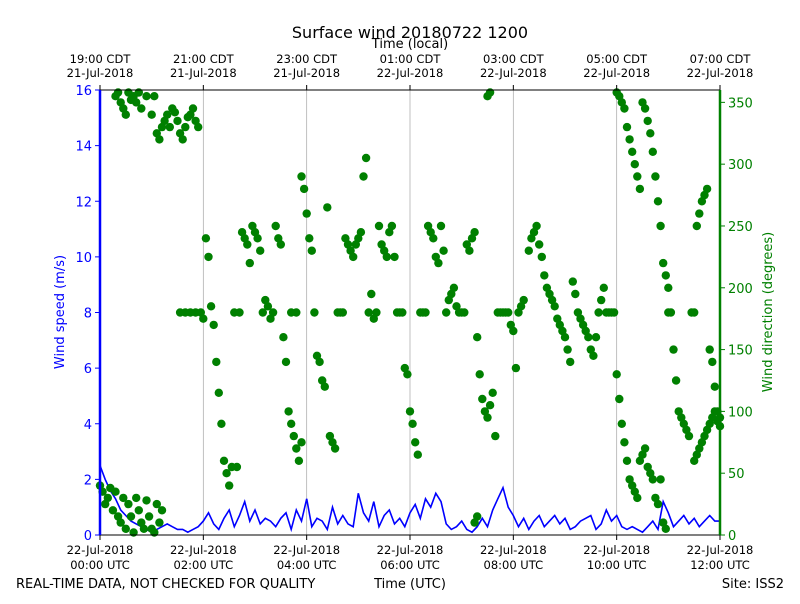 This screenshot has height=604, width=800. I want to click on left-axis-ticks: 0 2 4 6 8 10 12 14 16, so click(87, 314).